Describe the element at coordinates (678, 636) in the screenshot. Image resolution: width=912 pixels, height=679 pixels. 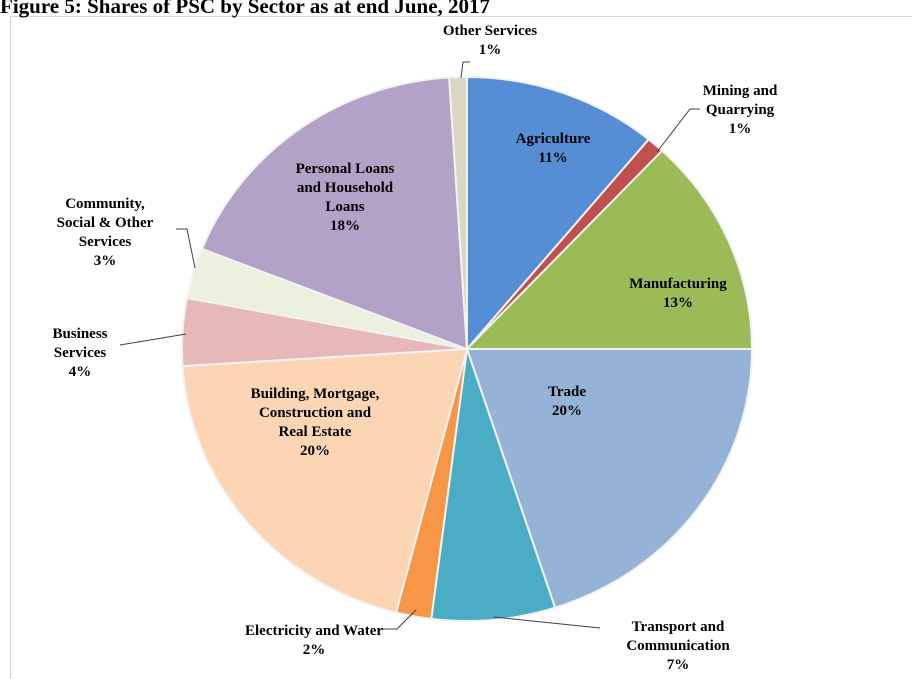
I see `slice-label: Transport and Communication` at that location.